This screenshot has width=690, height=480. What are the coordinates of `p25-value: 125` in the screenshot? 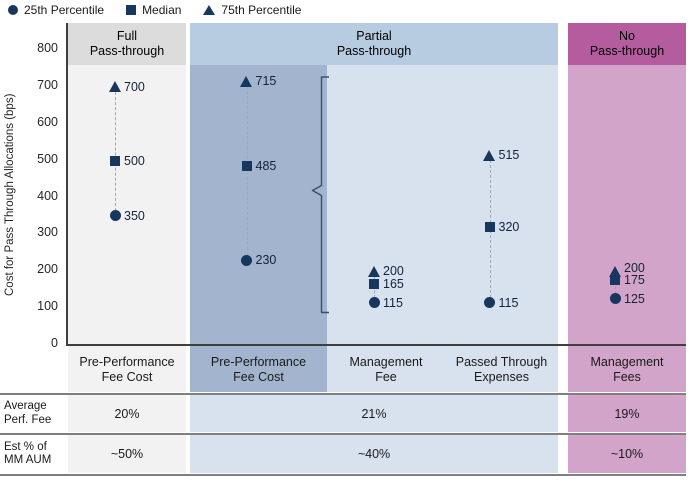 It's located at (634, 298).